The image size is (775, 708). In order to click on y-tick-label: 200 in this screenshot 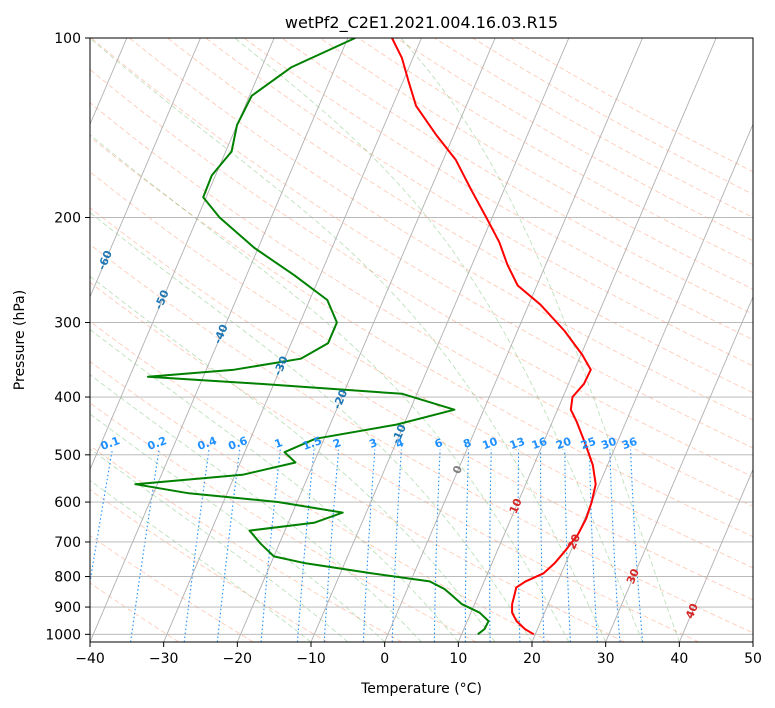, I will do `click(67, 219)`.